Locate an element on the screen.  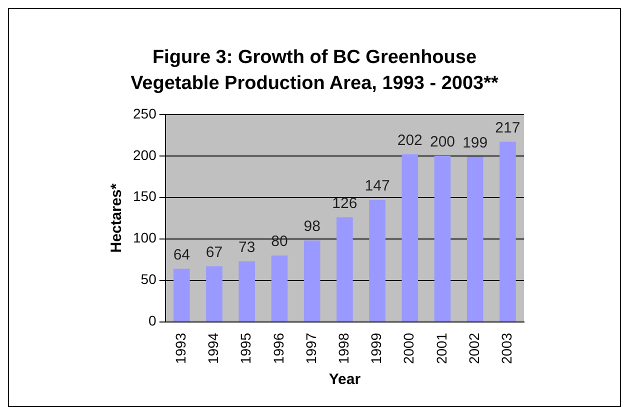
data-label: 200 is located at coordinates (443, 142).